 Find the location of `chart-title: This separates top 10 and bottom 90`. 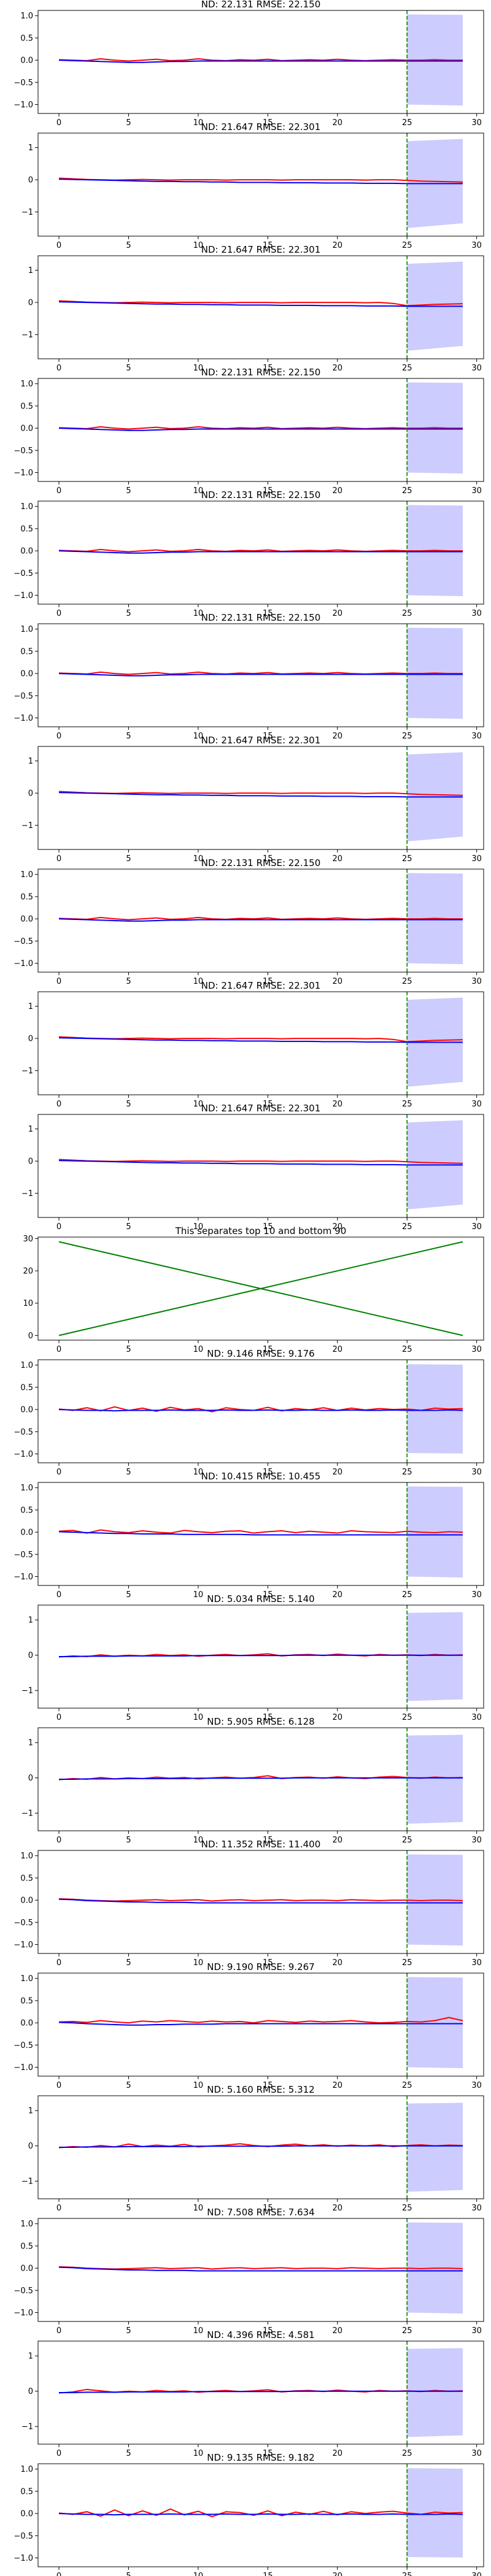

chart-title: This separates top 10 and bottom 90 is located at coordinates (261, 1230).